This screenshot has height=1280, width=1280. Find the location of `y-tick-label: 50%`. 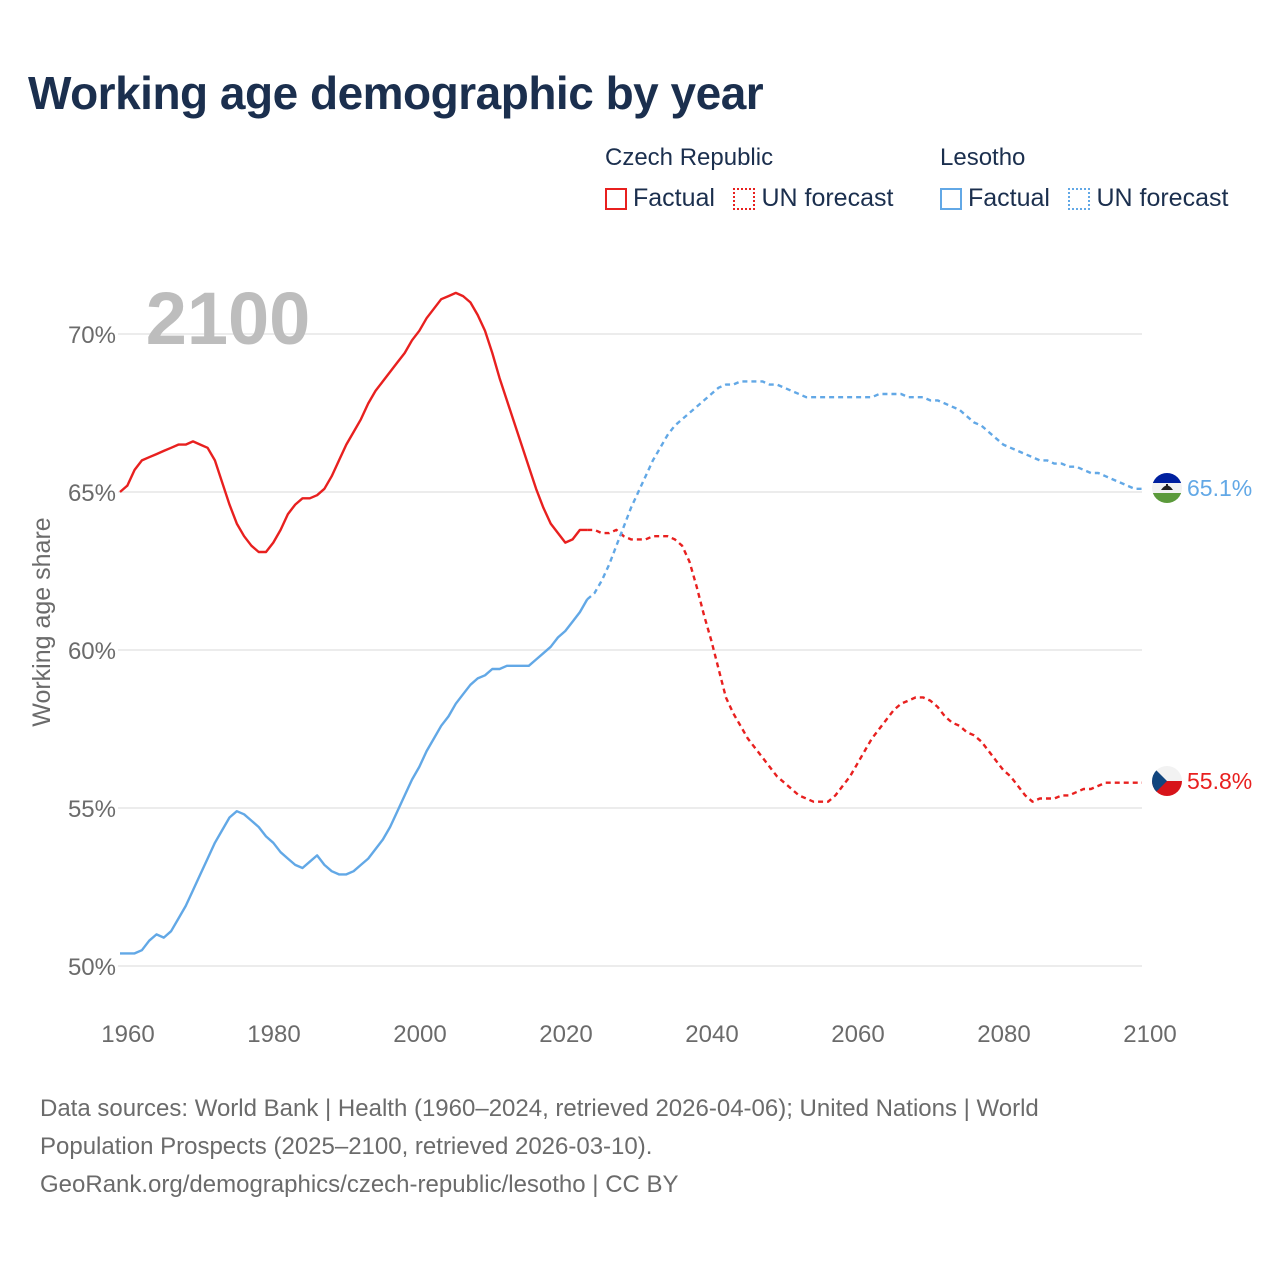

y-tick-label: 50% is located at coordinates (92, 967).